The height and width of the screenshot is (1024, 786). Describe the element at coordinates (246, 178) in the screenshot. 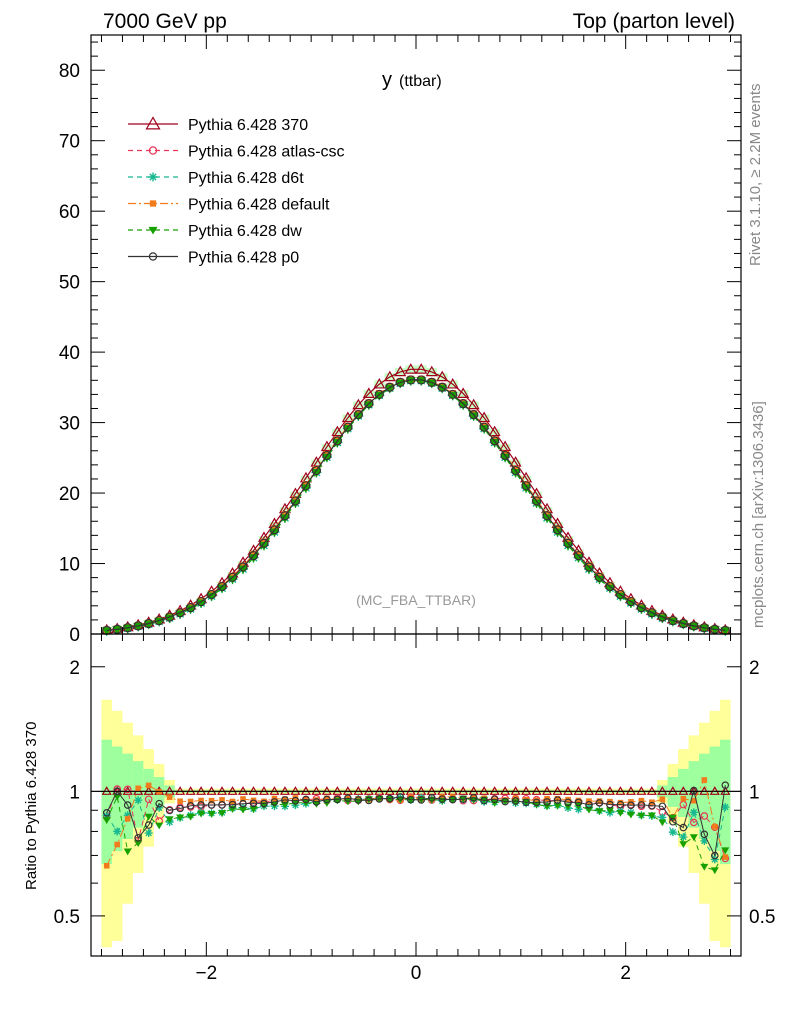

I see `legend-label: Pythia 6.428 d6t` at that location.